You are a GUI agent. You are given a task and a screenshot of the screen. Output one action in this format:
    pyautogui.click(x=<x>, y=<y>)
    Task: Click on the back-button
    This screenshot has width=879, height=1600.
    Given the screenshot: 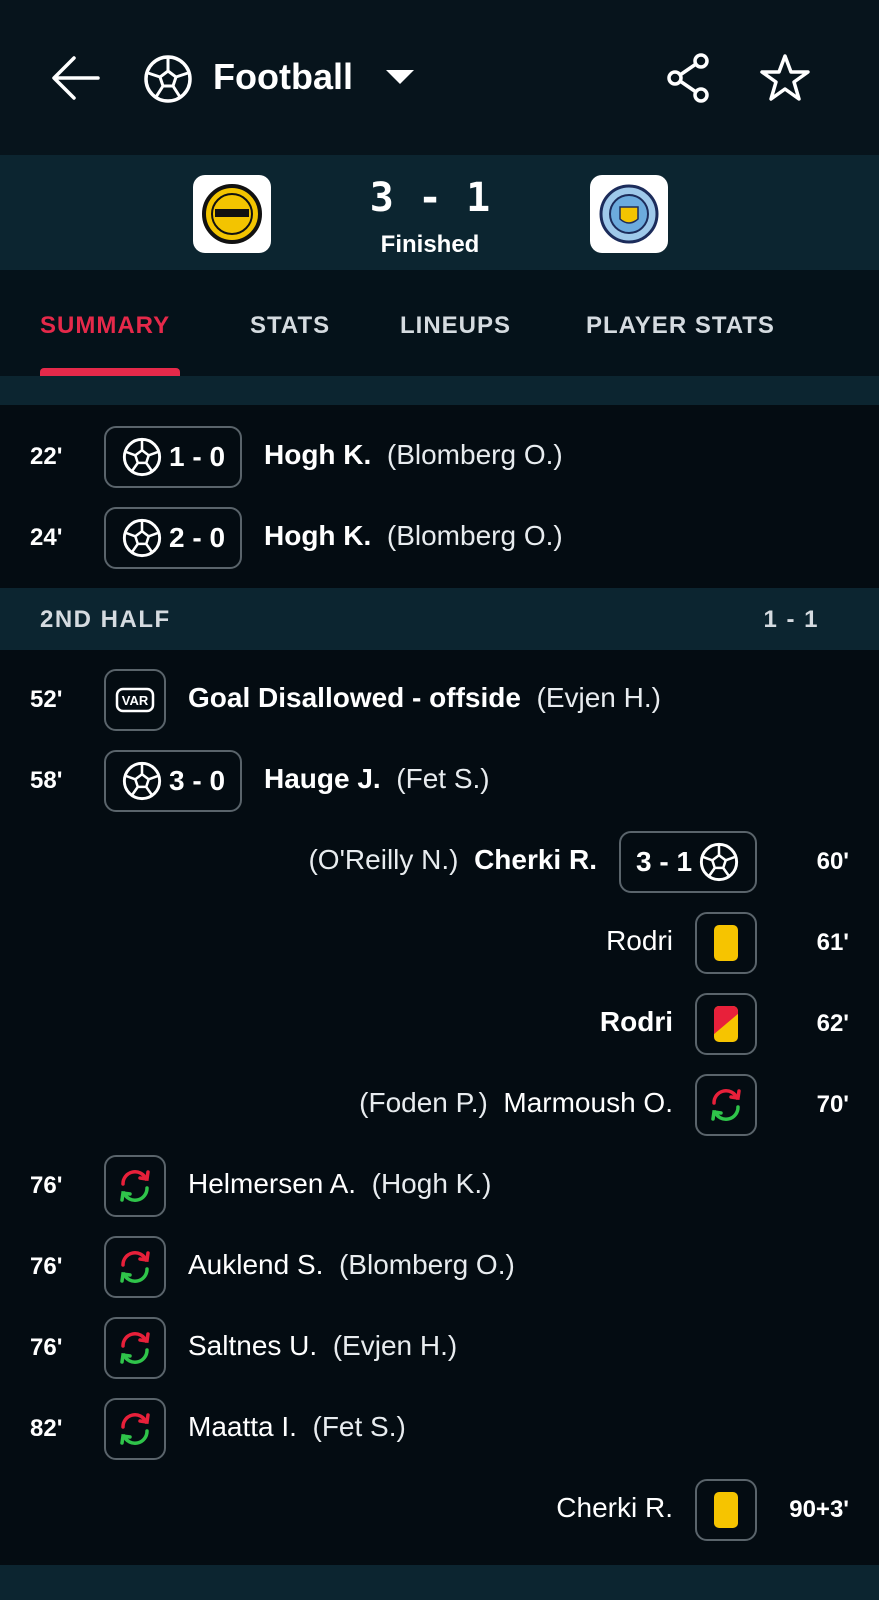 What is the action you would take?
    pyautogui.click(x=76, y=78)
    